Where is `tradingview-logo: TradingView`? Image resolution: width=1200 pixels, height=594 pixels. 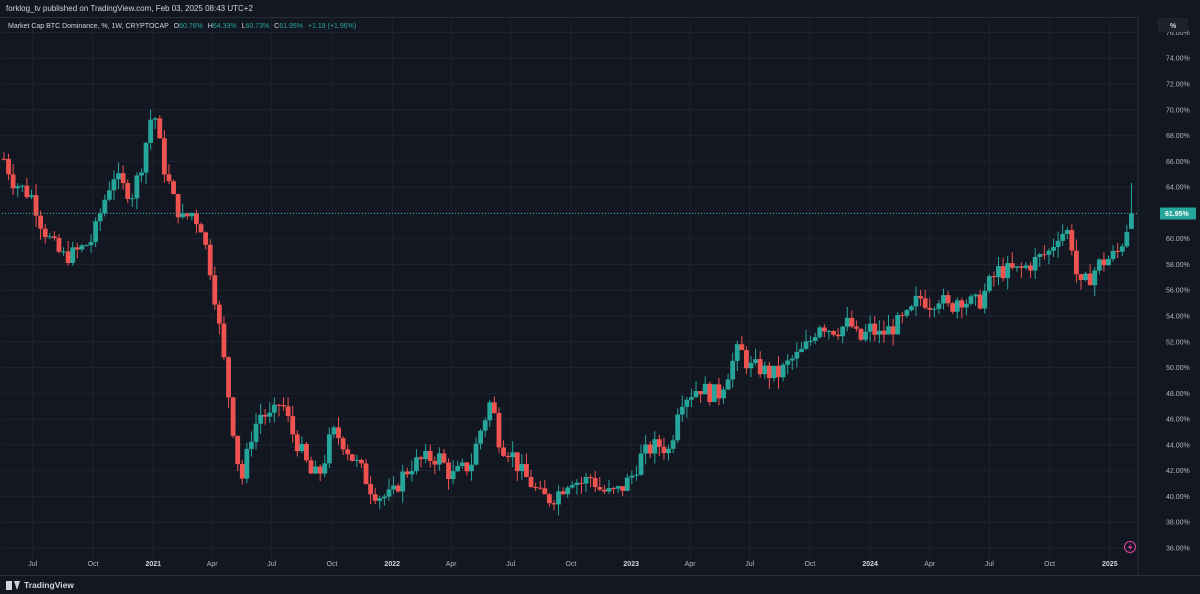 tradingview-logo: TradingView is located at coordinates (40, 585).